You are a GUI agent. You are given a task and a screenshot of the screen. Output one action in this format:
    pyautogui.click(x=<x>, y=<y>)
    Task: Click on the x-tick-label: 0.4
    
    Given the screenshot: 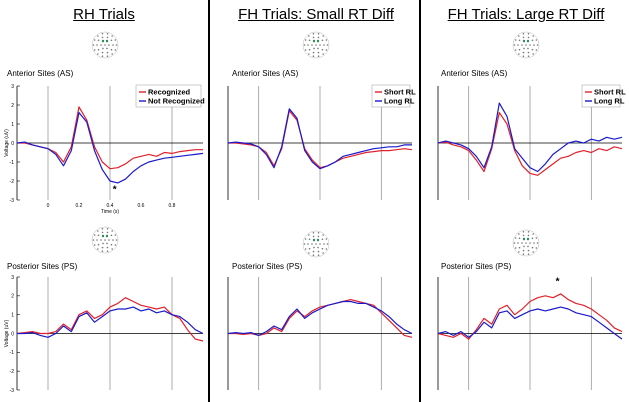 What is the action you would take?
    pyautogui.click(x=110, y=206)
    